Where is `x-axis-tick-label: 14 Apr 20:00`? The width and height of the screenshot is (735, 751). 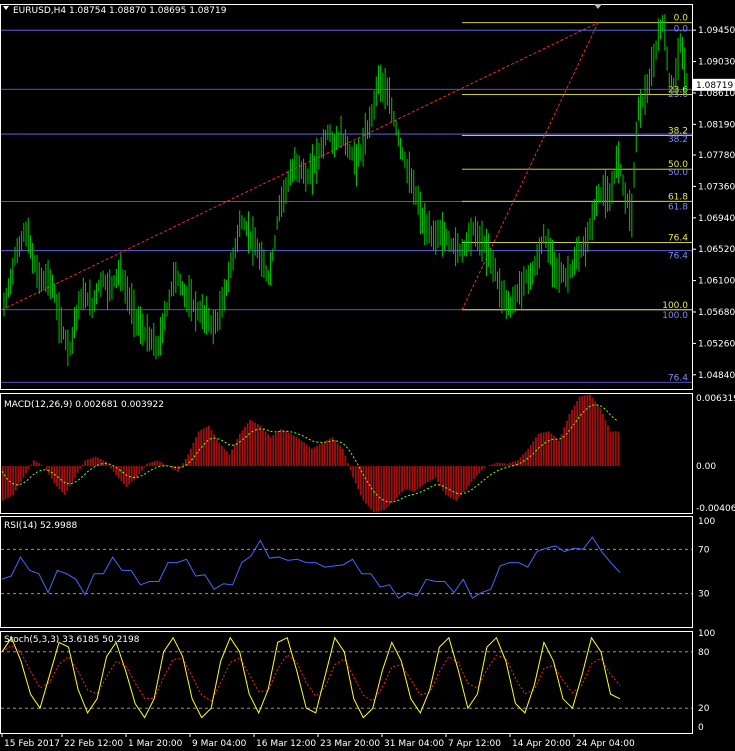 x-axis-tick-label: 14 Apr 20:00 is located at coordinates (541, 744).